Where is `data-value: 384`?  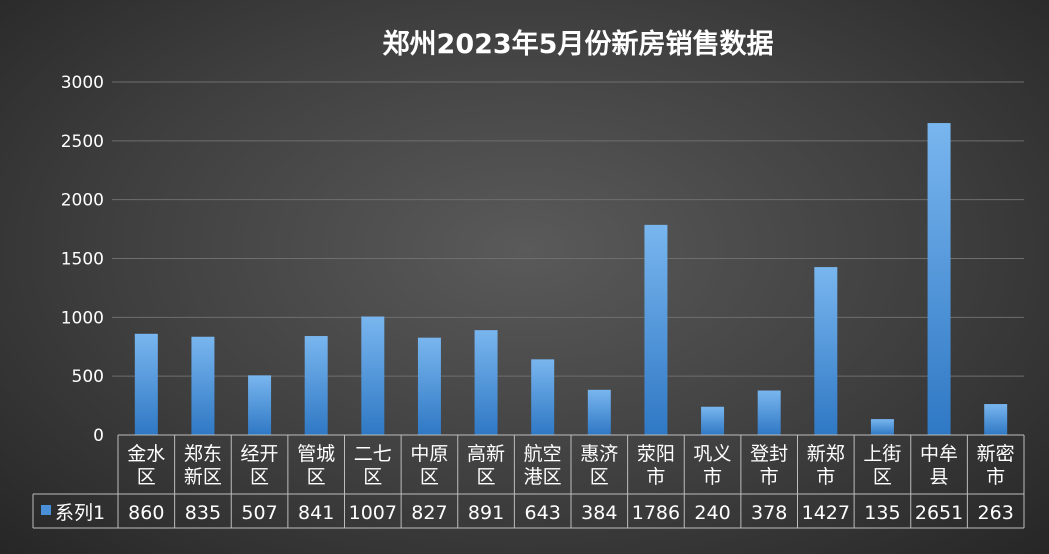
data-value: 384 is located at coordinates (599, 513).